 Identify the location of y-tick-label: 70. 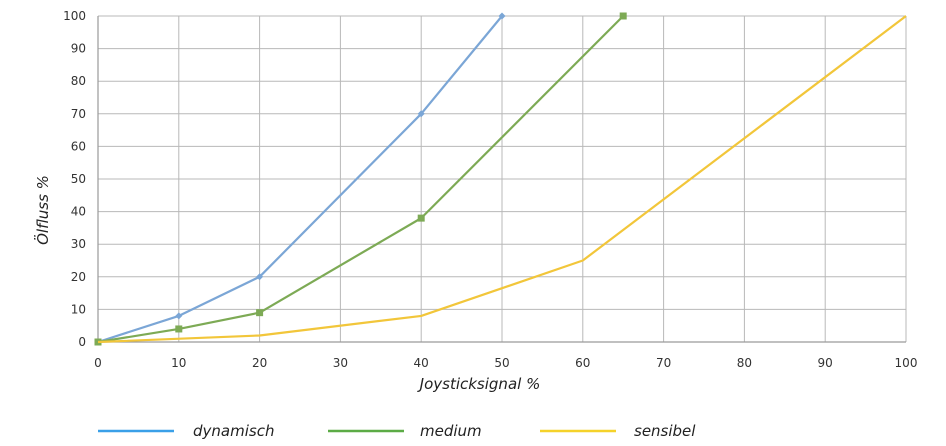
(78, 114).